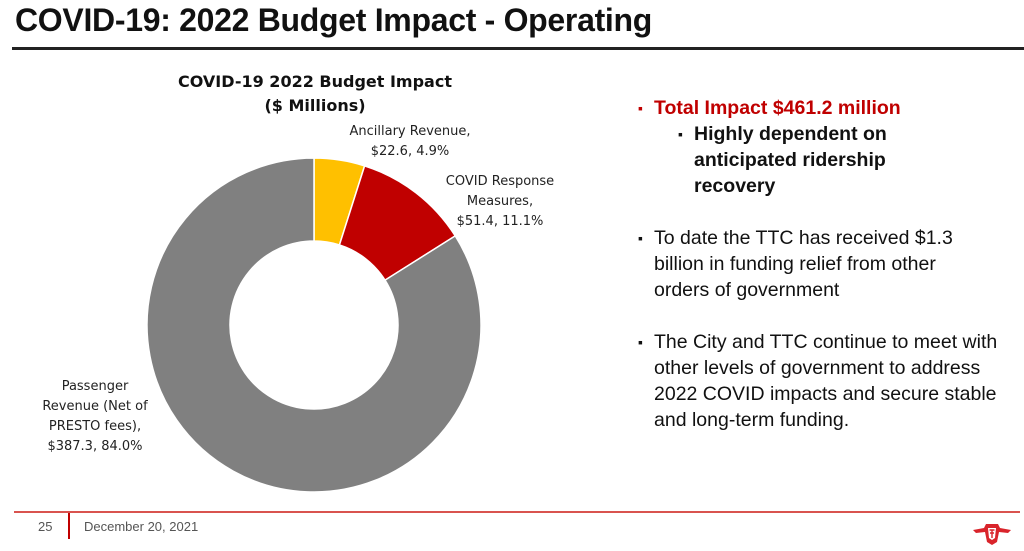 This screenshot has width=1024, height=551. I want to click on ttc-logo-icon, so click(992, 534).